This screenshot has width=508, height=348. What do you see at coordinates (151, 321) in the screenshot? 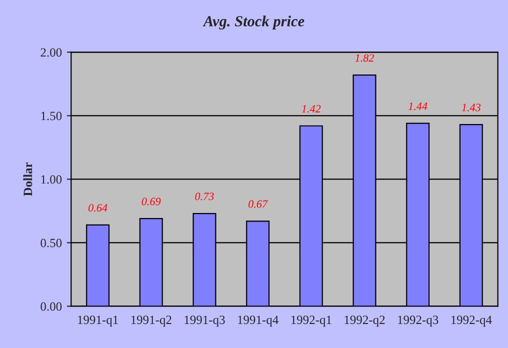
I see `x-tick-label: 1991-q2` at bounding box center [151, 321].